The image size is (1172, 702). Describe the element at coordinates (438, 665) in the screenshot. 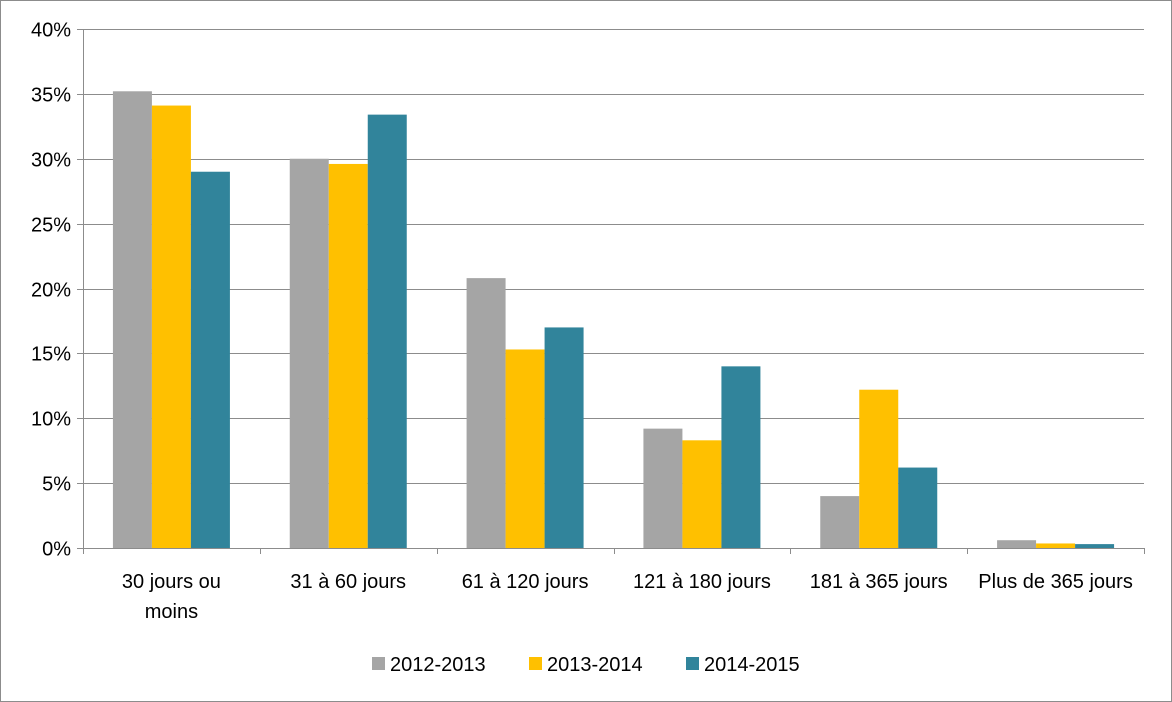

I see `legend-label: 2012-2013` at that location.